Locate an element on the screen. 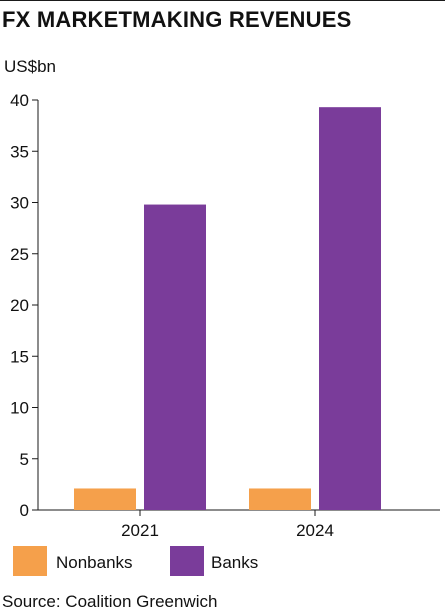 The width and height of the screenshot is (445, 616). x-tick-label: 2021 is located at coordinates (140, 530).